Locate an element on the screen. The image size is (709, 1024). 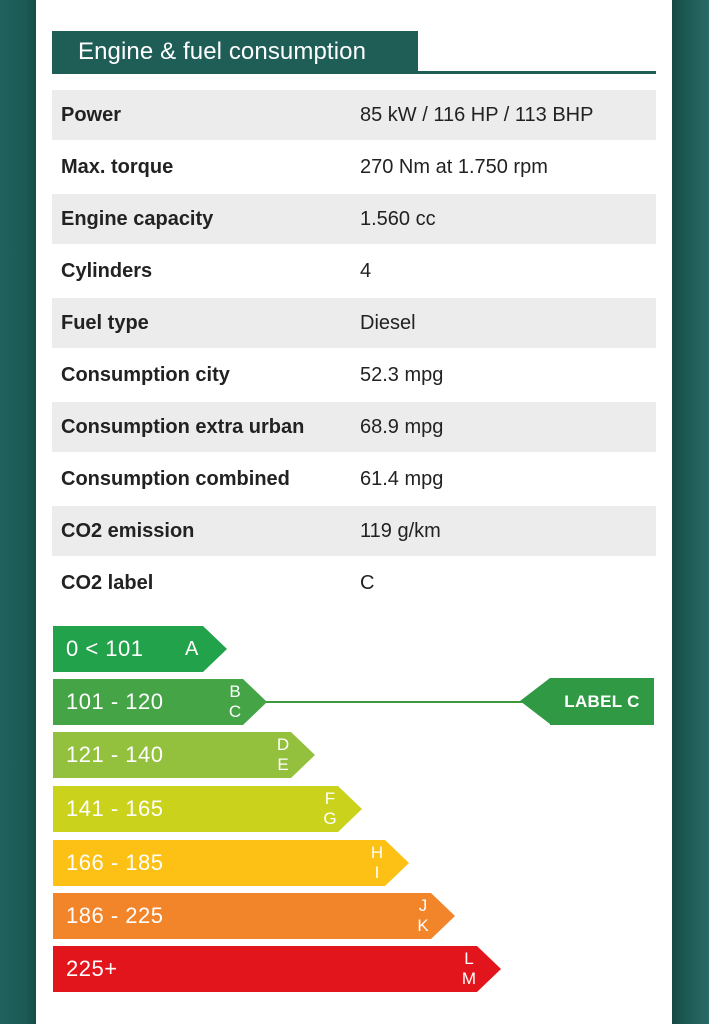
co2-range-label: 0 < 101 is located at coordinates (105, 648).